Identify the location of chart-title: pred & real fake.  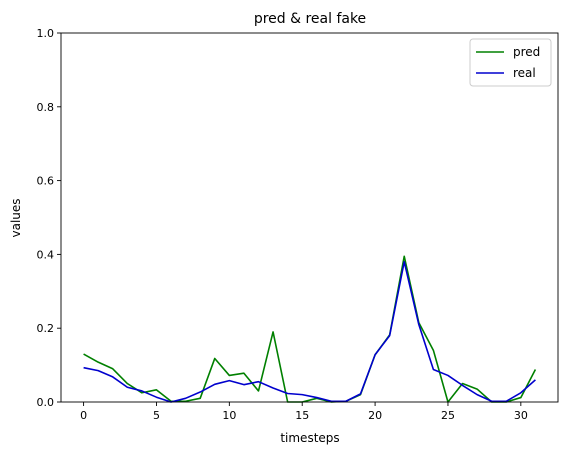
(310, 19).